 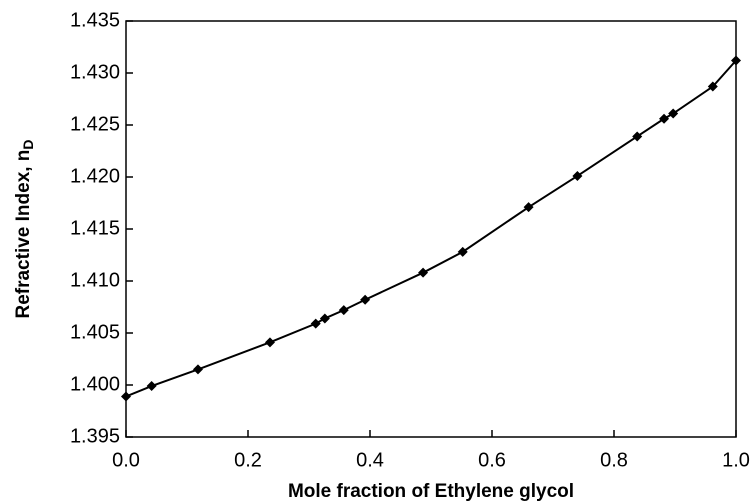 I want to click on x-tick-label: 0.8, so click(x=614, y=460).